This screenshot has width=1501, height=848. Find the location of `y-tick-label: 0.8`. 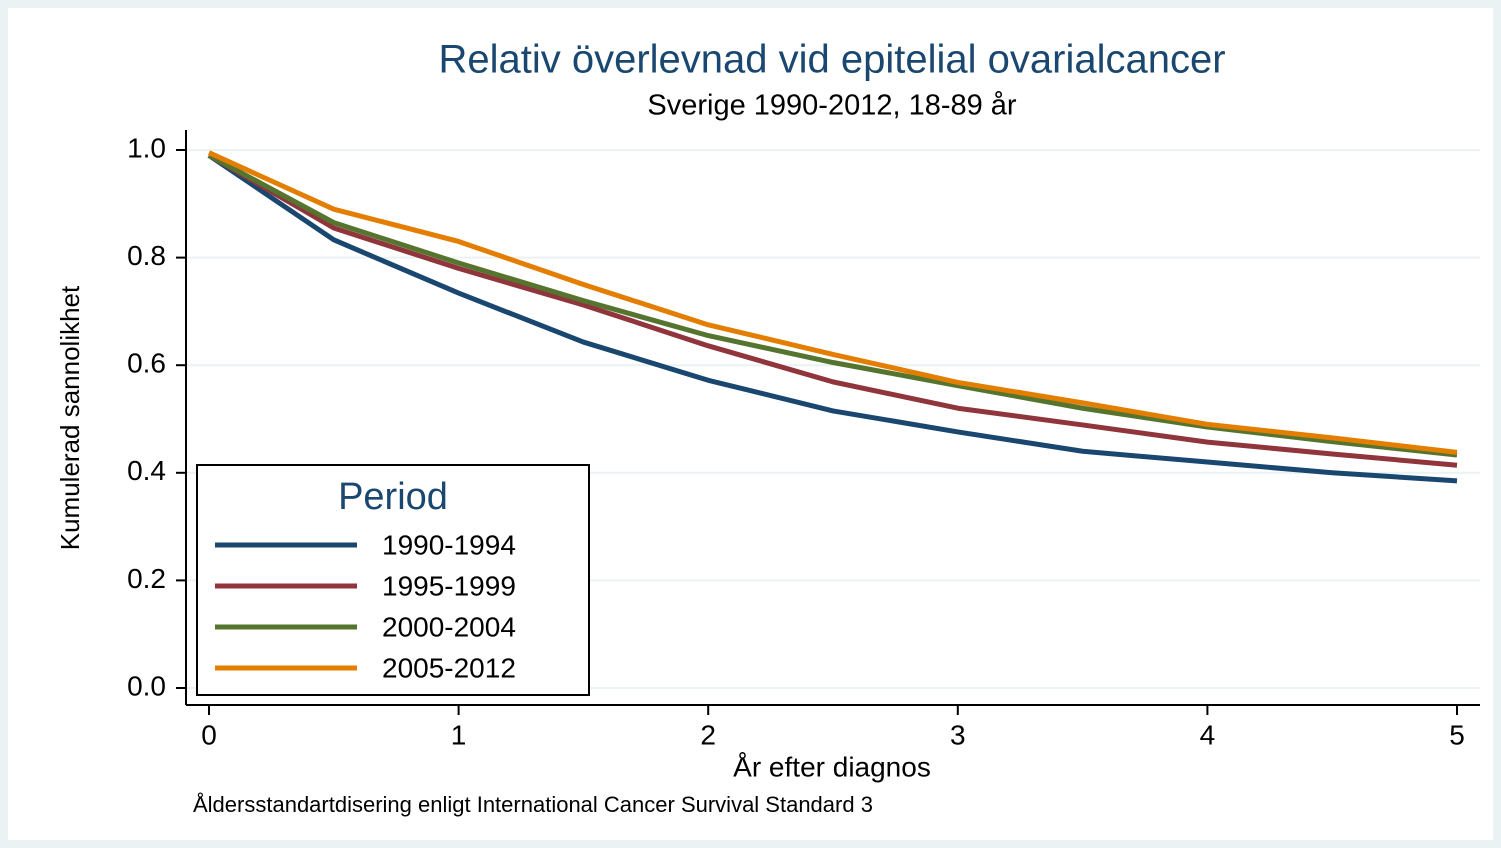

y-tick-label: 0.8 is located at coordinates (146, 255).